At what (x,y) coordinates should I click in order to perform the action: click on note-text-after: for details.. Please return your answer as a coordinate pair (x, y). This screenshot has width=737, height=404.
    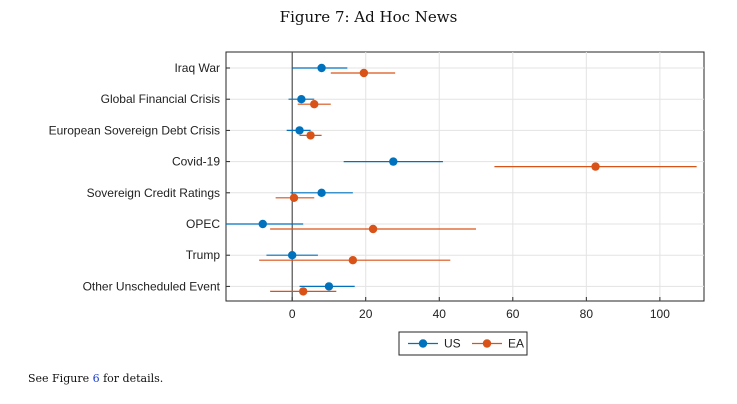
    Looking at the image, I should click on (131, 378).